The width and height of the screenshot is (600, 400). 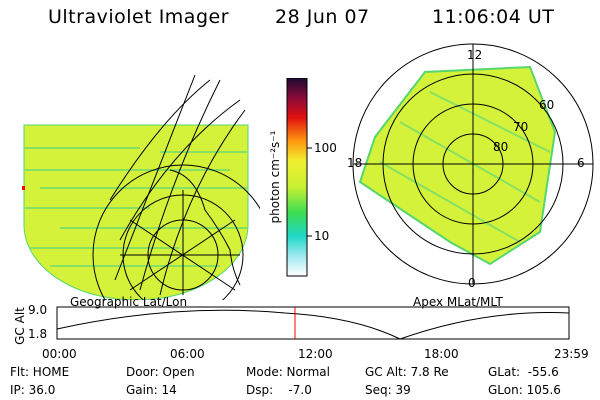 I want to click on lat-label-80: 80, so click(x=501, y=147).